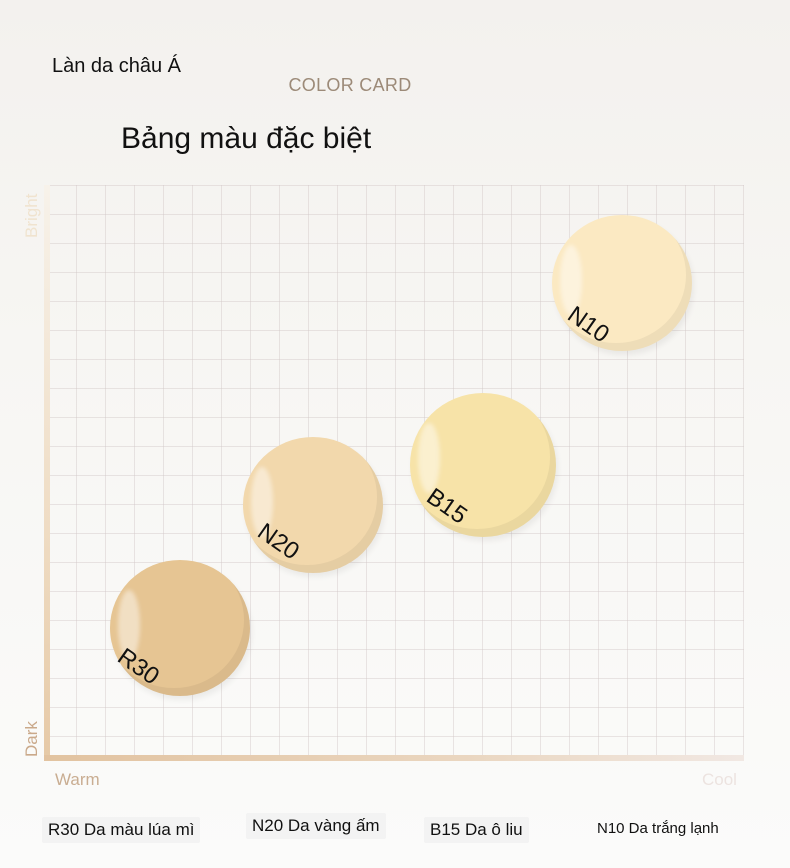  I want to click on legend-item-n20: N20 Da vàng ấm, so click(316, 826).